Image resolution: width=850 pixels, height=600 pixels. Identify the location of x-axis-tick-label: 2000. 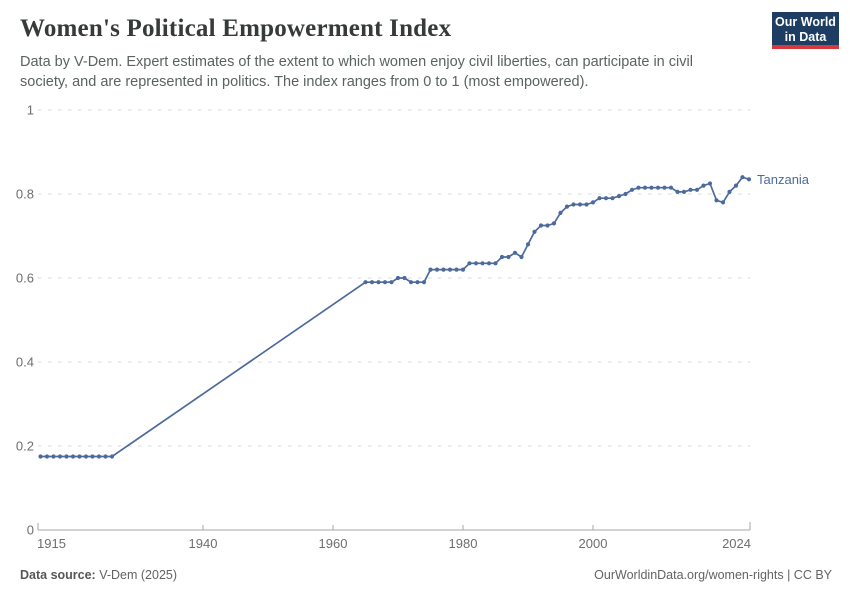
(593, 543).